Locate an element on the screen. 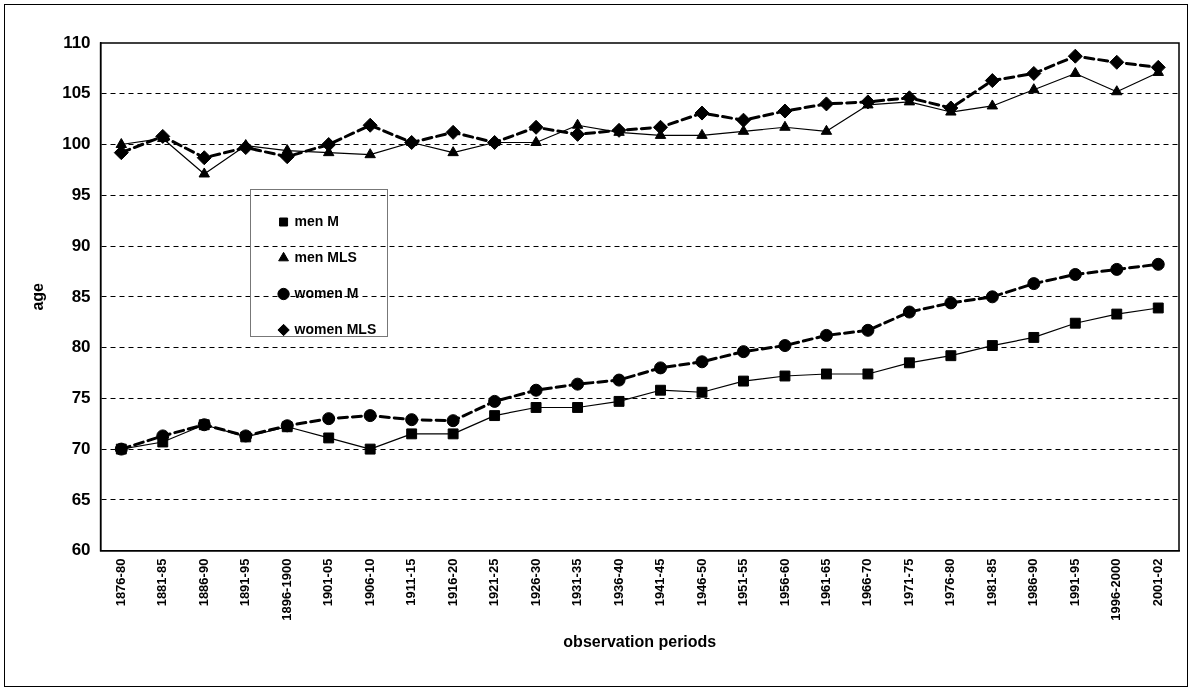 This screenshot has height=691, width=1192. y-tick-label: 90 is located at coordinates (81, 245).